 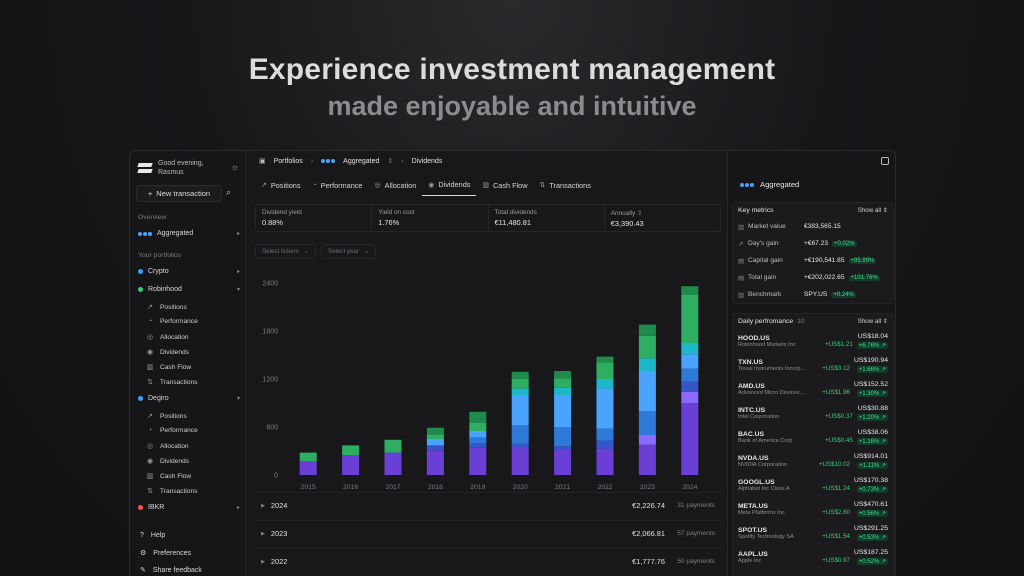 I want to click on share-feedback-link: ✎ Share feedback, so click(x=171, y=570).